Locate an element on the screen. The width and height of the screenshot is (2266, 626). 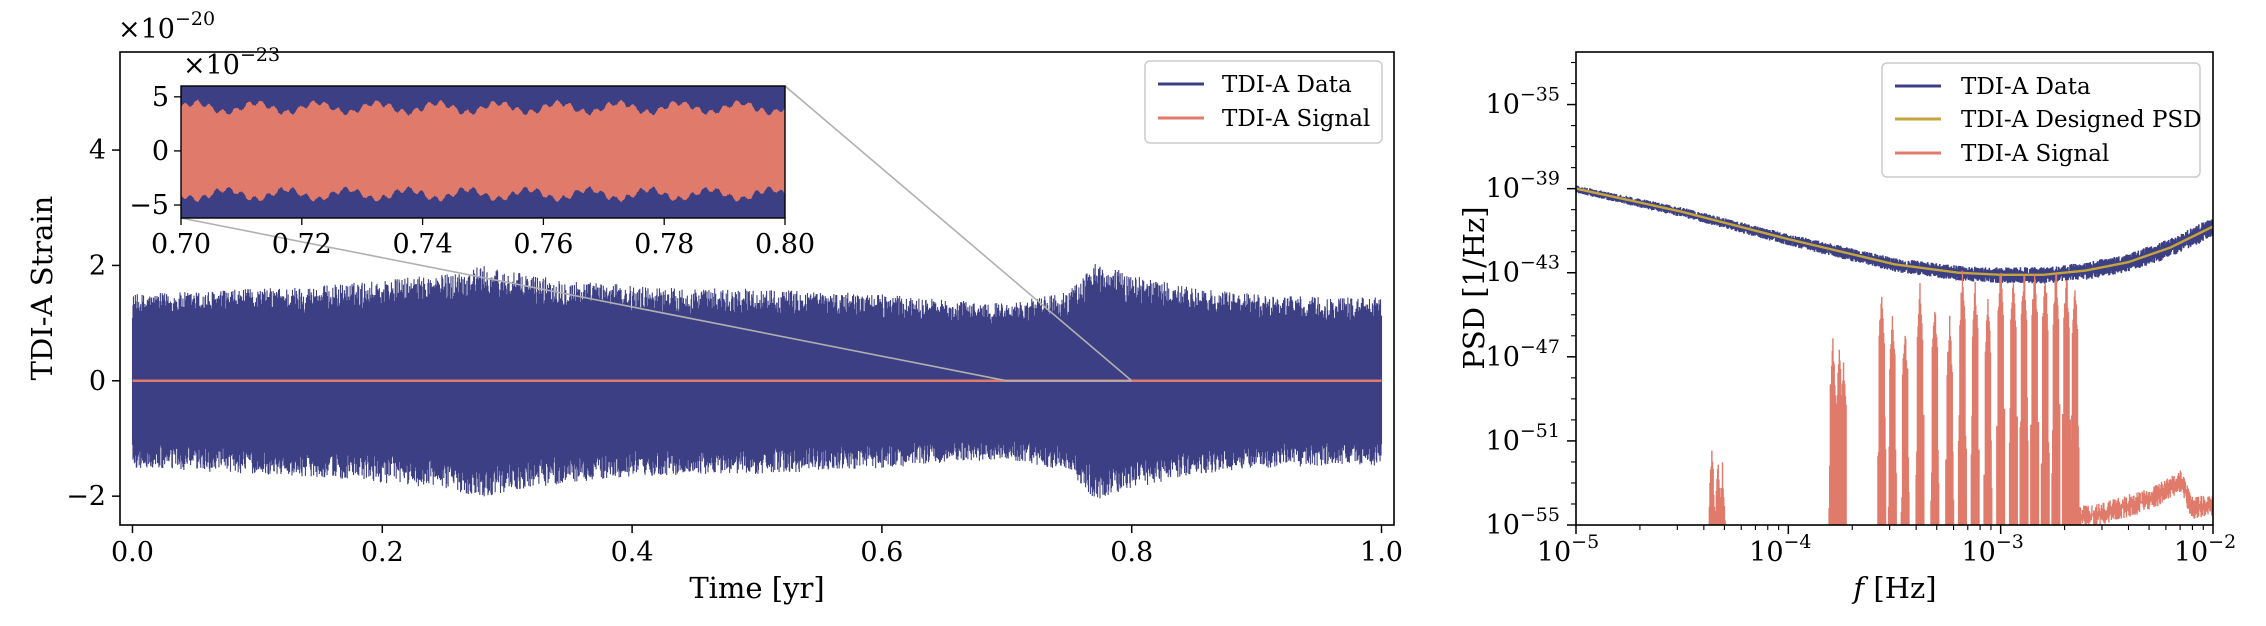
time-y-axis-label: TDI-A Strain is located at coordinates (42, 288).